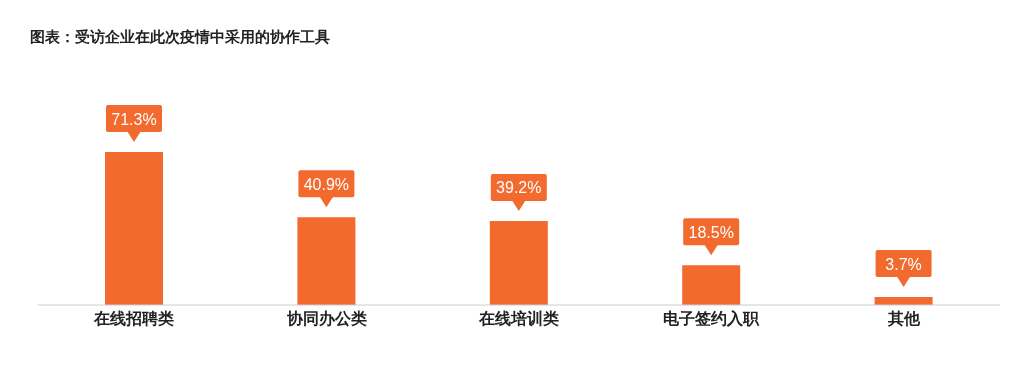 The height and width of the screenshot is (367, 1033). What do you see at coordinates (519, 188) in the screenshot?
I see `data-label: 39.2%` at bounding box center [519, 188].